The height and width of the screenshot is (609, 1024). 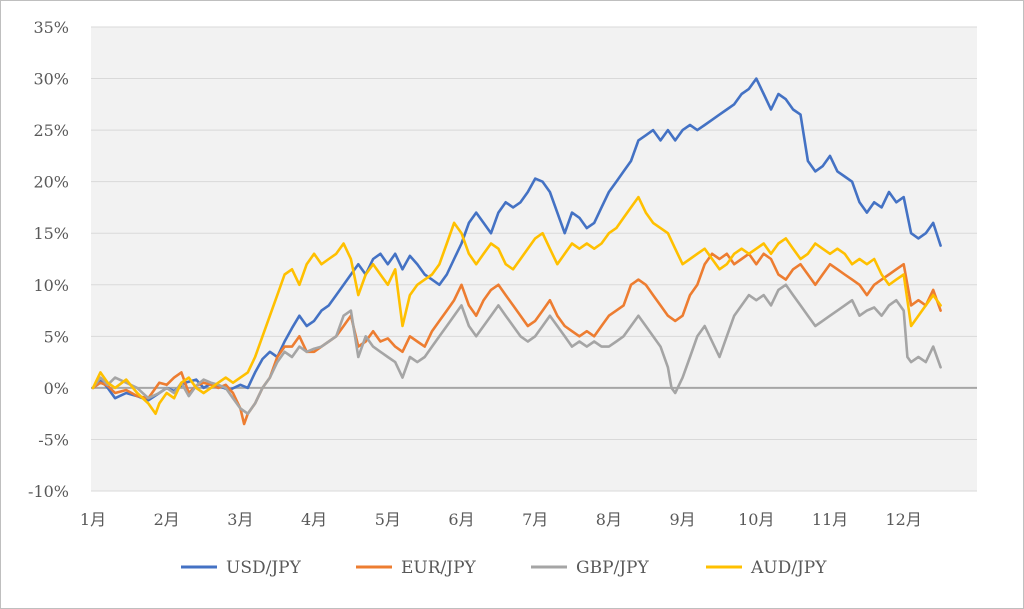 I want to click on x-tick-label: 11月, so click(x=830, y=519).